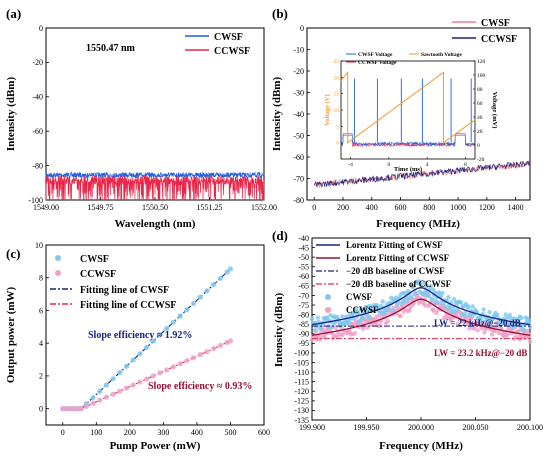 Image resolution: width=550 pixels, height=457 pixels. What do you see at coordinates (41, 408) in the screenshot?
I see `panel-c-ytick-label: 0` at bounding box center [41, 408].